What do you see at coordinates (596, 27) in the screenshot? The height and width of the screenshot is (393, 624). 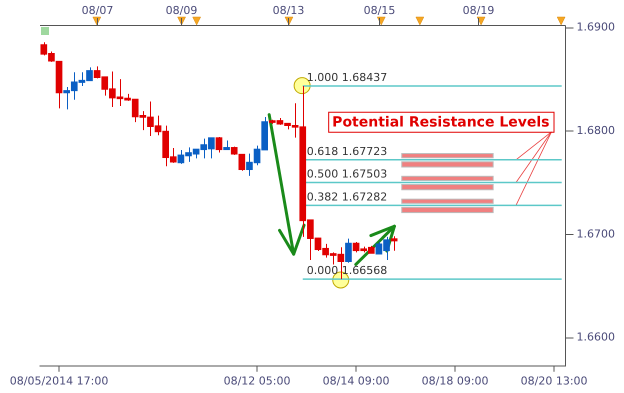 I see `y-tick-label: 1.6900` at bounding box center [596, 27].